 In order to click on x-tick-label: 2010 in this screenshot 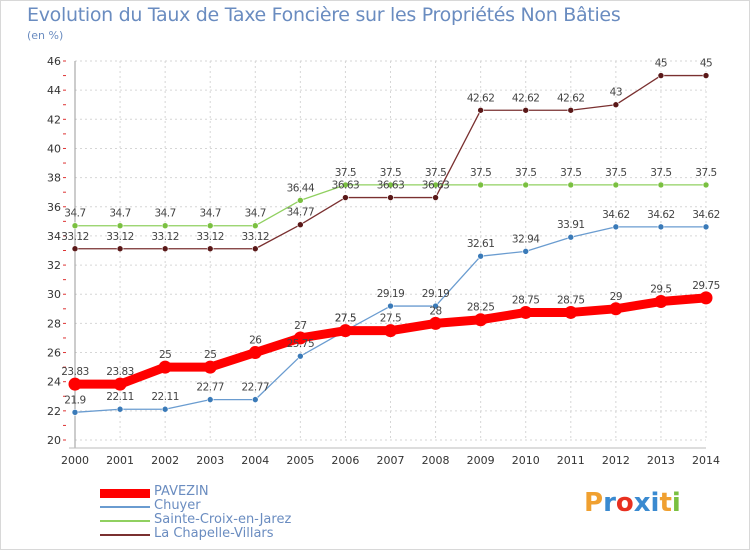, I will do `click(526, 460)`.